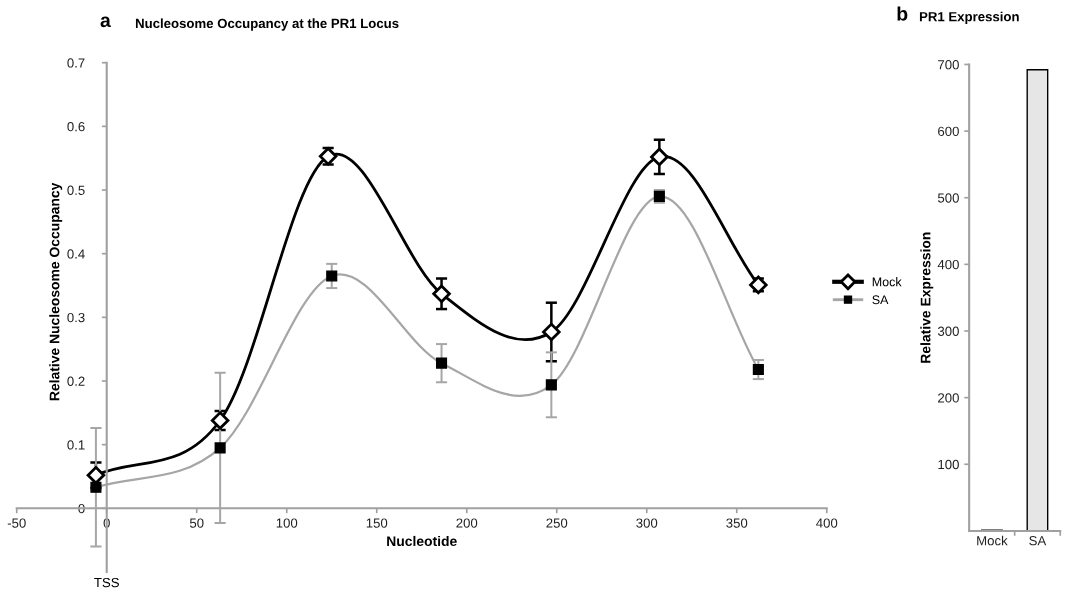  Describe the element at coordinates (76, 190) in the screenshot. I see `y-tick-label: 0.5` at that location.